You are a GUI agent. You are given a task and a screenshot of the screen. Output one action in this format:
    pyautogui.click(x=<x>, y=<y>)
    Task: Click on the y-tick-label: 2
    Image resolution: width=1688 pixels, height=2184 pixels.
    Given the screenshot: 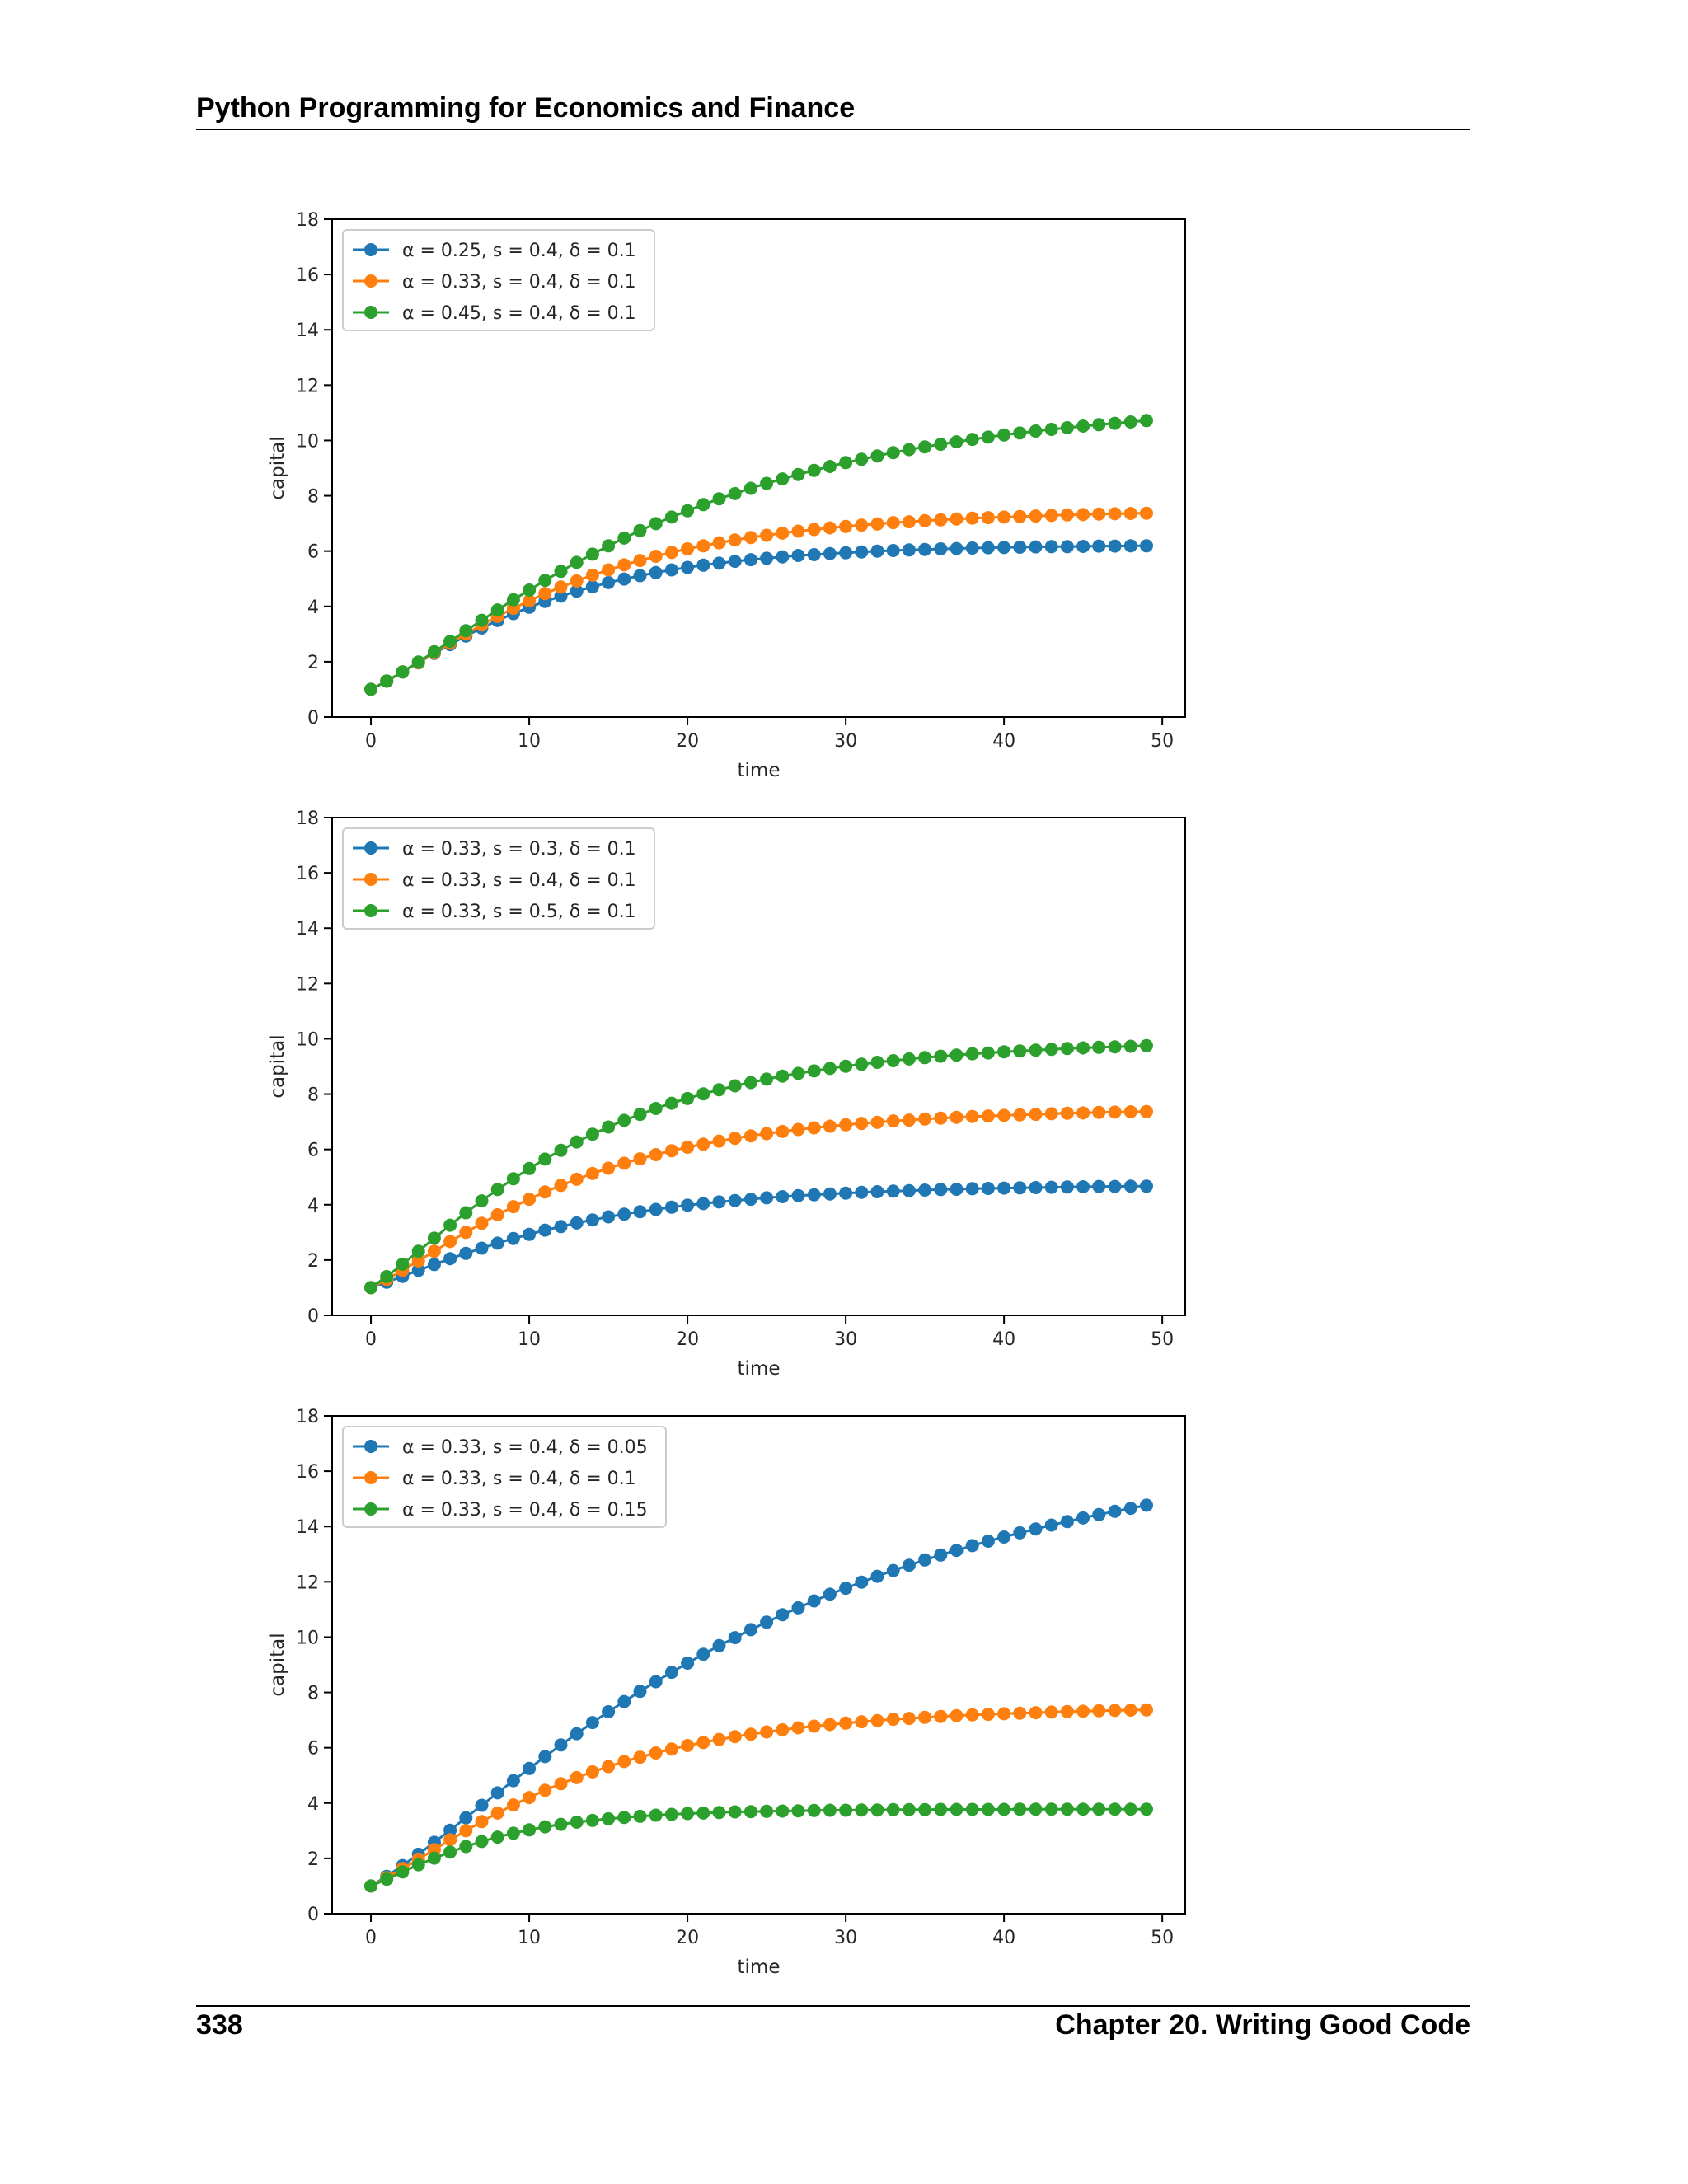 What is the action you would take?
    pyautogui.click(x=313, y=1859)
    